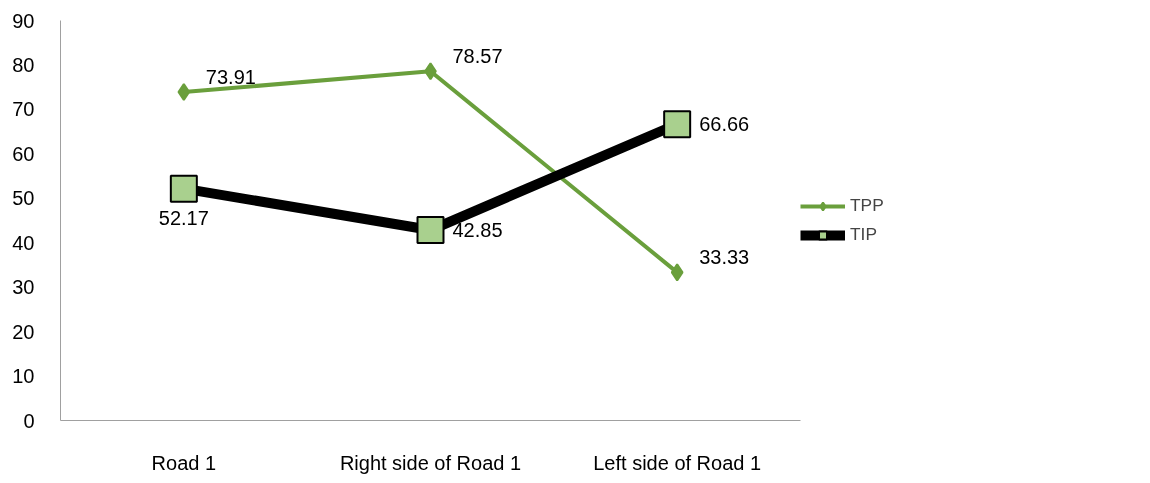 This screenshot has width=1150, height=483. Describe the element at coordinates (23, 287) in the screenshot. I see `y-tick-label: 30` at that location.